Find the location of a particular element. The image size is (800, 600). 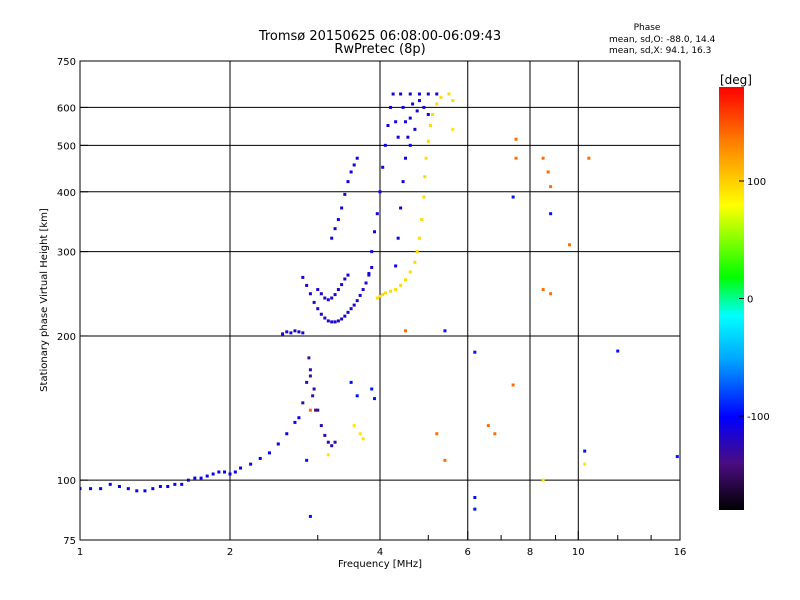

y-tick-label: 600 is located at coordinates (66, 108).